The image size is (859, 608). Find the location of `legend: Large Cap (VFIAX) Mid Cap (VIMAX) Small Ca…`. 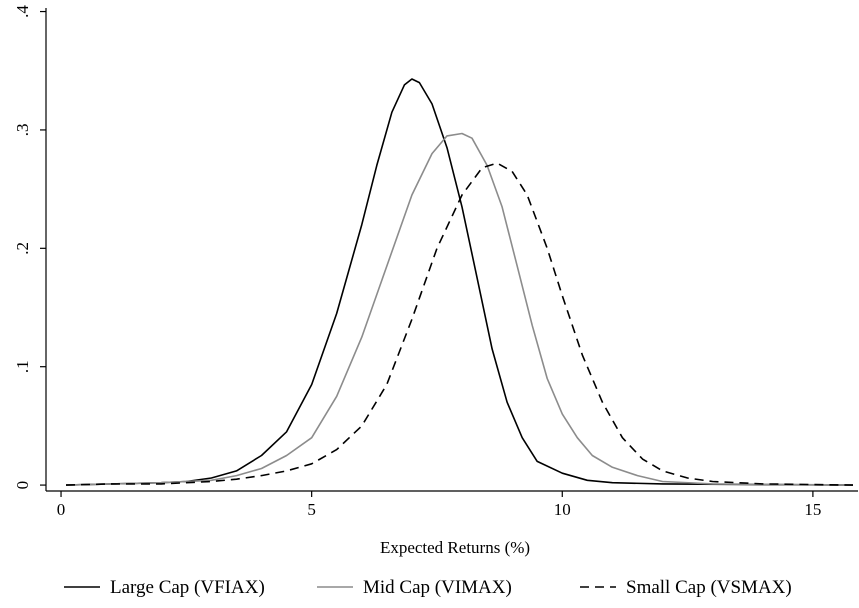

legend: Large Cap (VFIAX) Mid Cap (VIMAX) Small Ca… is located at coordinates (428, 587).